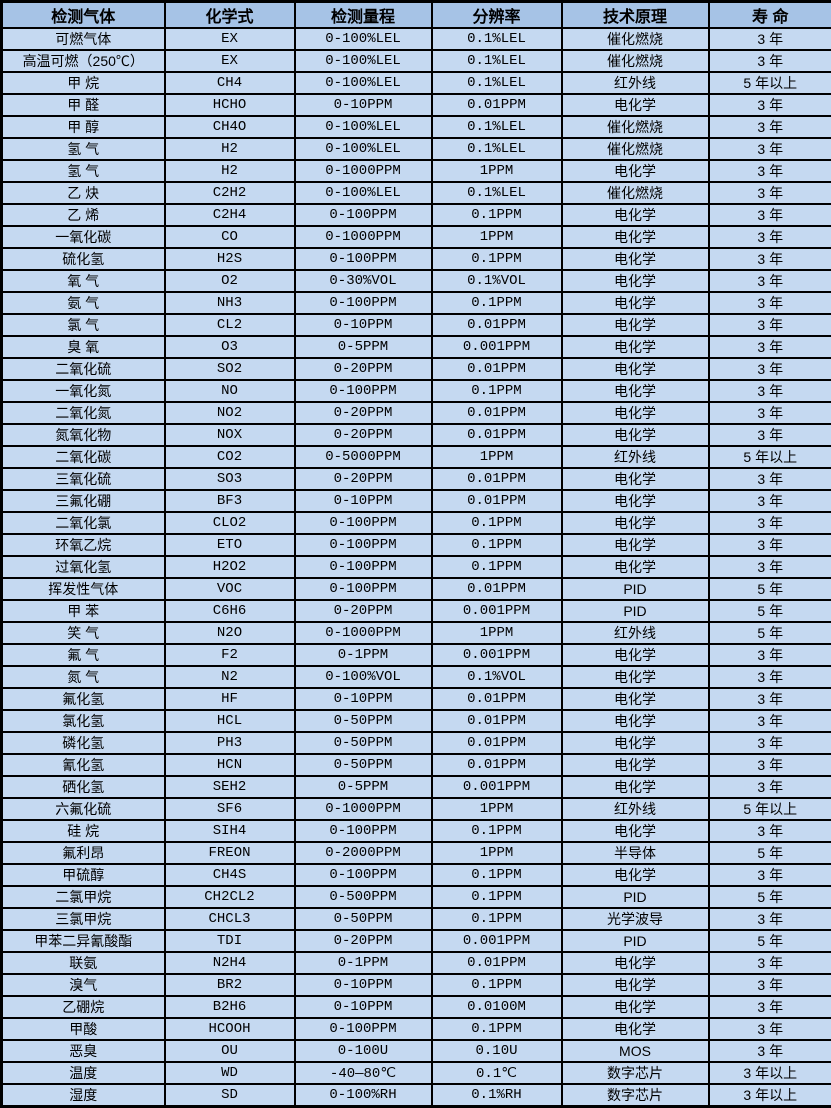 This screenshot has width=831, height=1108. I want to click on cell-range: 0-5000PPM, so click(363, 457).